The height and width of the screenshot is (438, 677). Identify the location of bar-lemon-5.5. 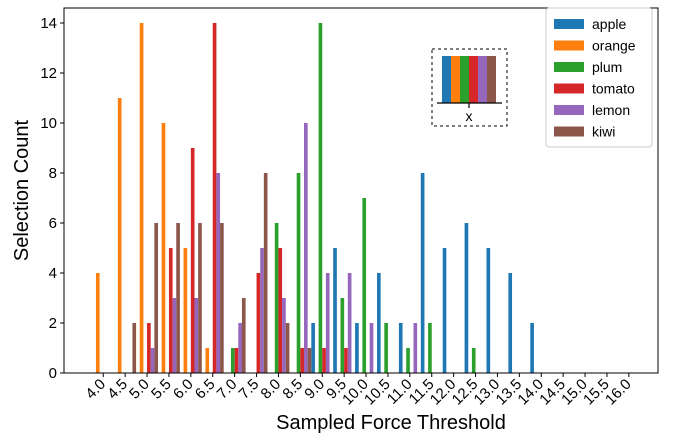
(174, 335).